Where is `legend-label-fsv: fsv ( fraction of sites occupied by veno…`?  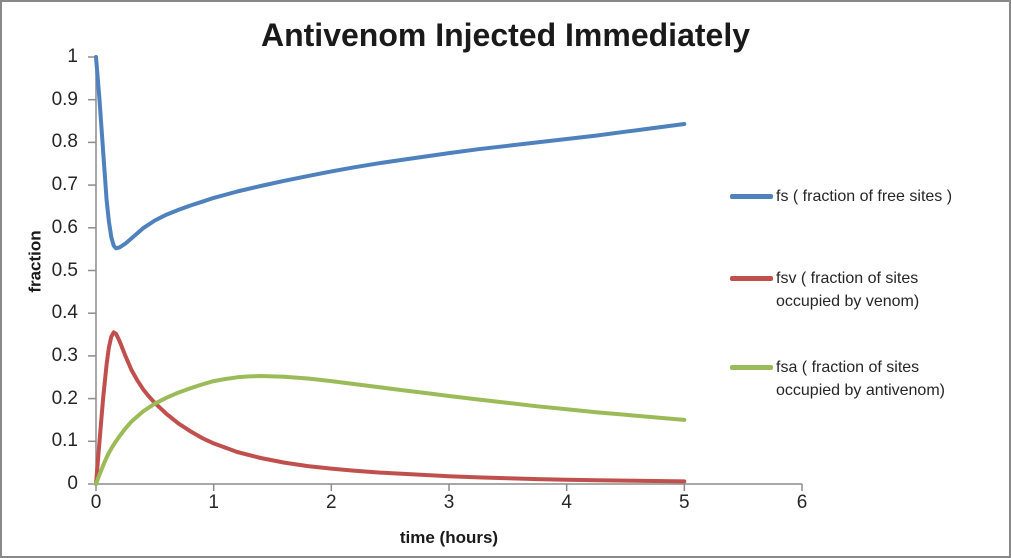
legend-label-fsv: fsv ( fraction of sites occupied by veno… is located at coordinates (848, 290).